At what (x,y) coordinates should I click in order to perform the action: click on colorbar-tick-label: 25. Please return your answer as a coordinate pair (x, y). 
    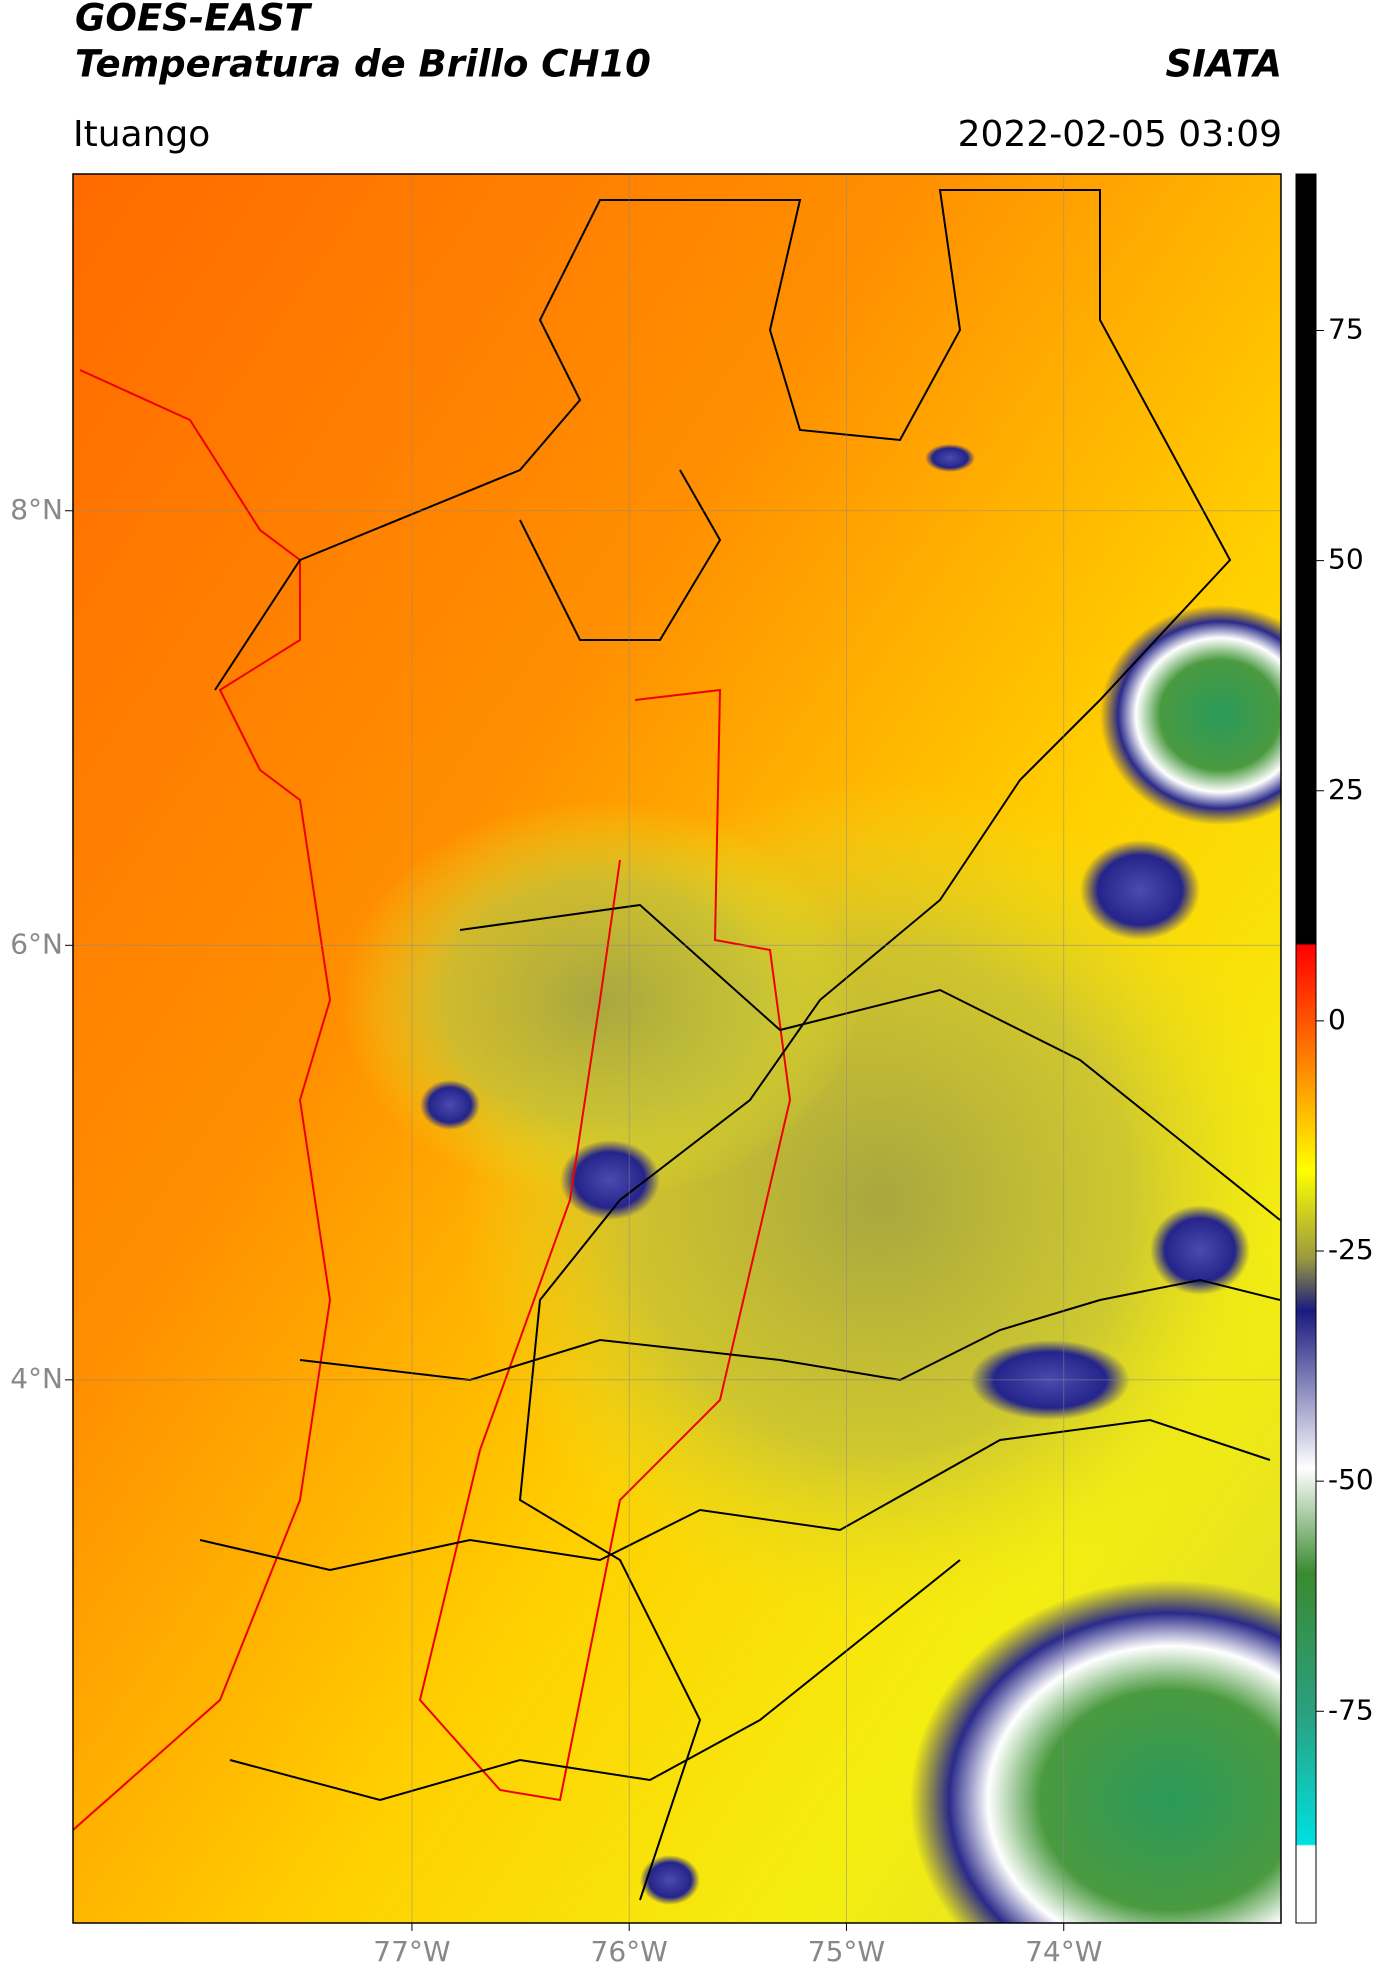
    Looking at the image, I should click on (1346, 789).